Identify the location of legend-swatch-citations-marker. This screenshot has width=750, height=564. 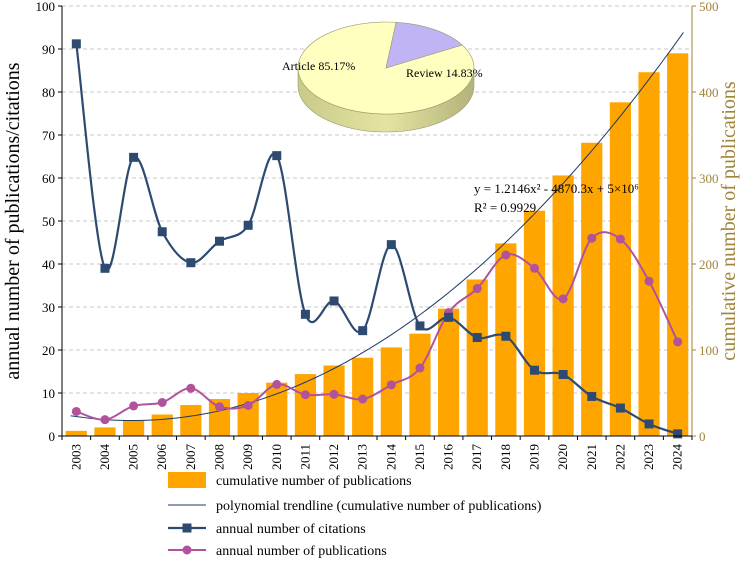
(187, 528).